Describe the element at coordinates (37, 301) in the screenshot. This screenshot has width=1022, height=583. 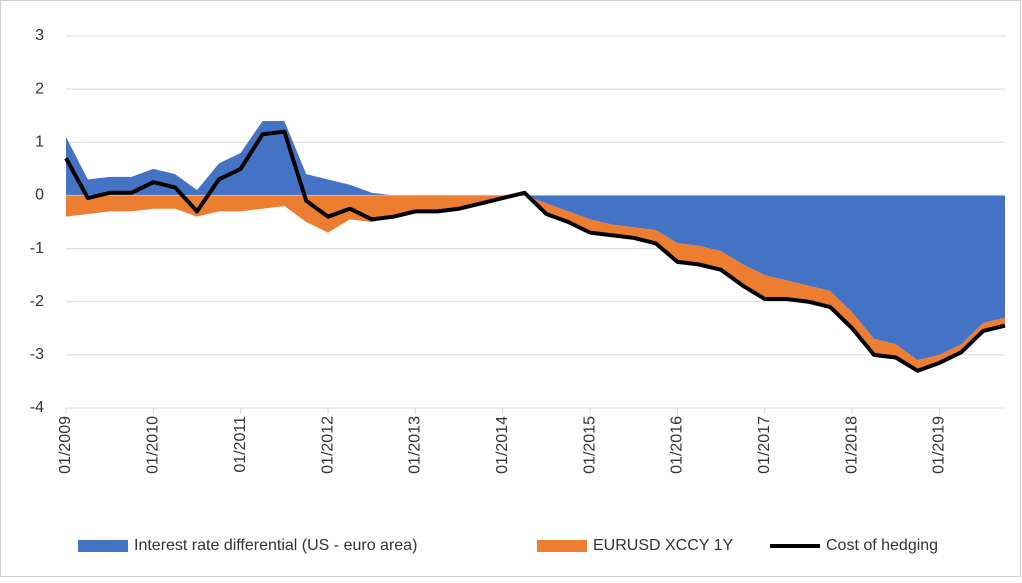
I see `y-tick-label: -2` at that location.